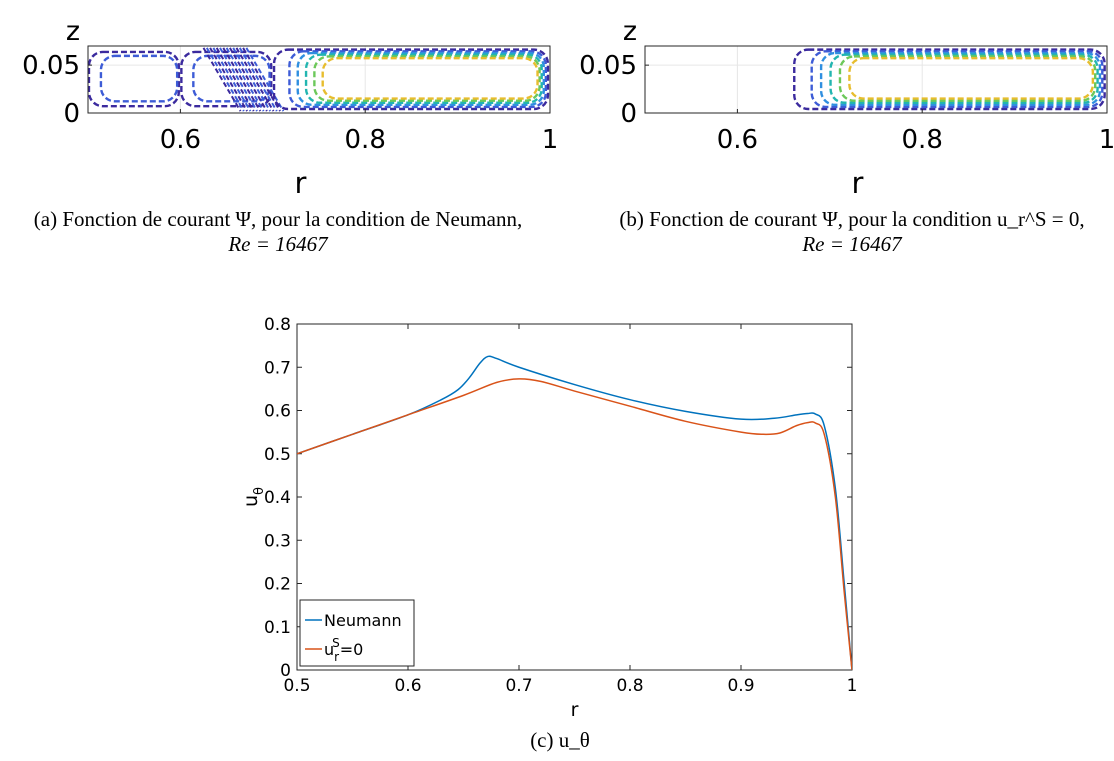  I want to click on y-tick-label: 0.3, so click(277, 541).